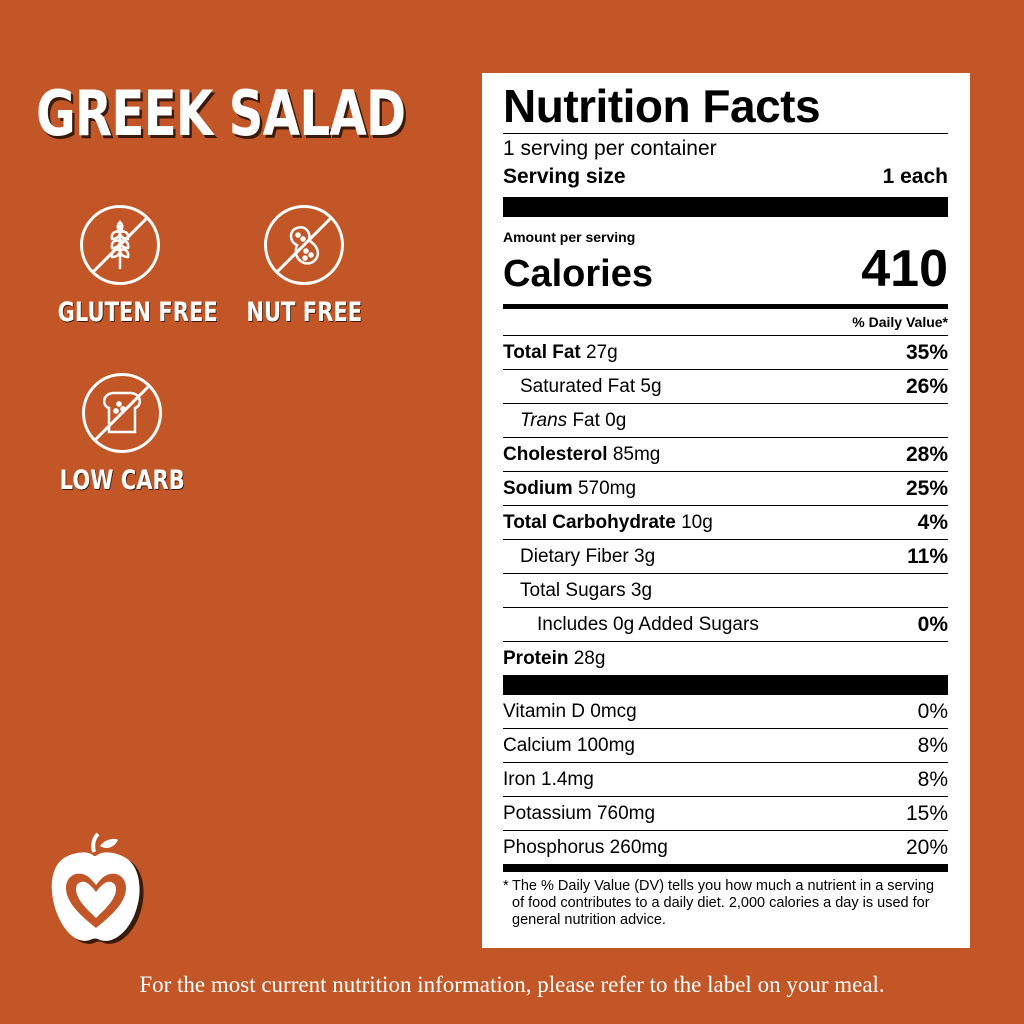 Image resolution: width=1024 pixels, height=1024 pixels. I want to click on nutrient-row-total-carbohydrate: Total Carbohydrate 10g 4%, so click(725, 522).